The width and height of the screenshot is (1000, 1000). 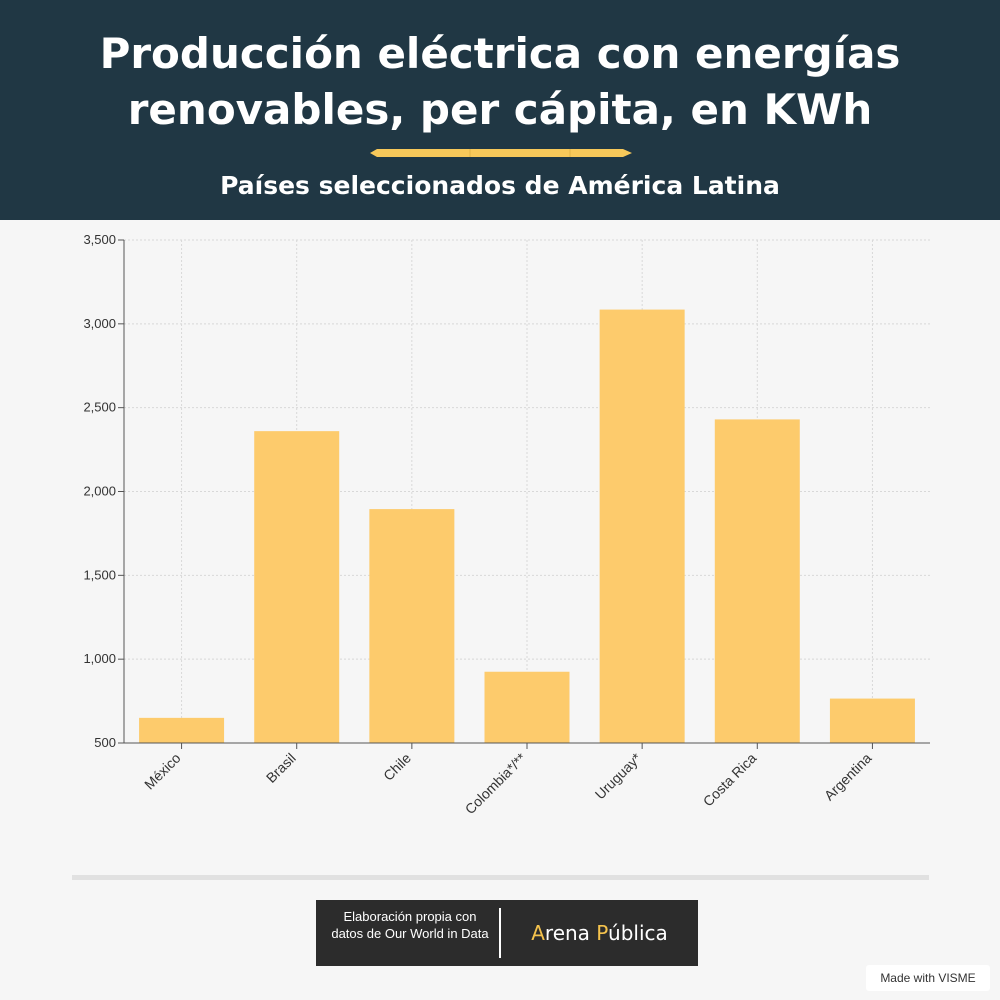 What do you see at coordinates (397, 767) in the screenshot?
I see `x-tick-label: Chile` at bounding box center [397, 767].